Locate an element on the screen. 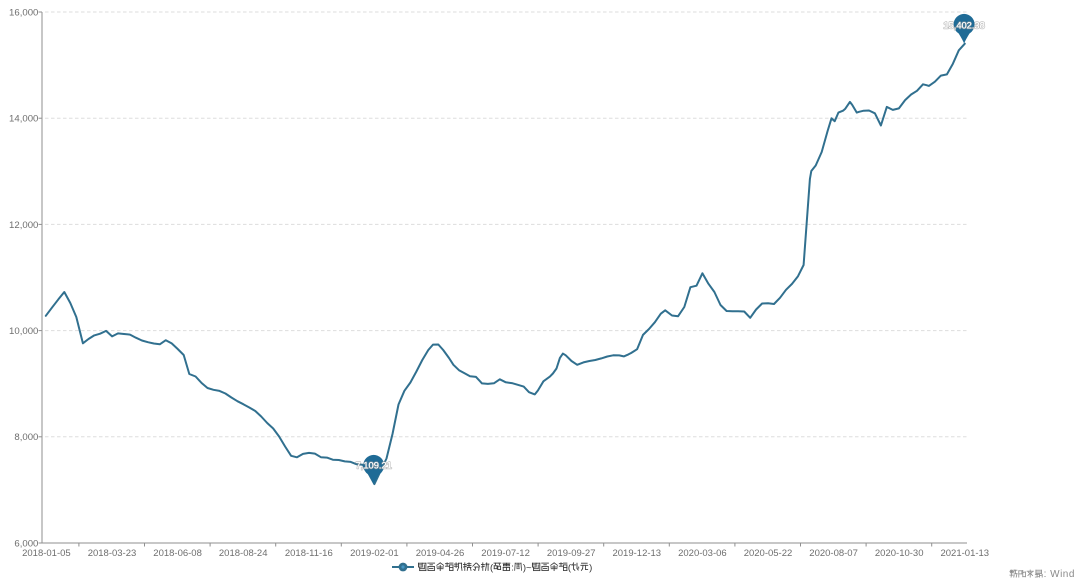 This screenshot has width=1080, height=587. svg-text: 2018-01-05 is located at coordinates (46, 553).